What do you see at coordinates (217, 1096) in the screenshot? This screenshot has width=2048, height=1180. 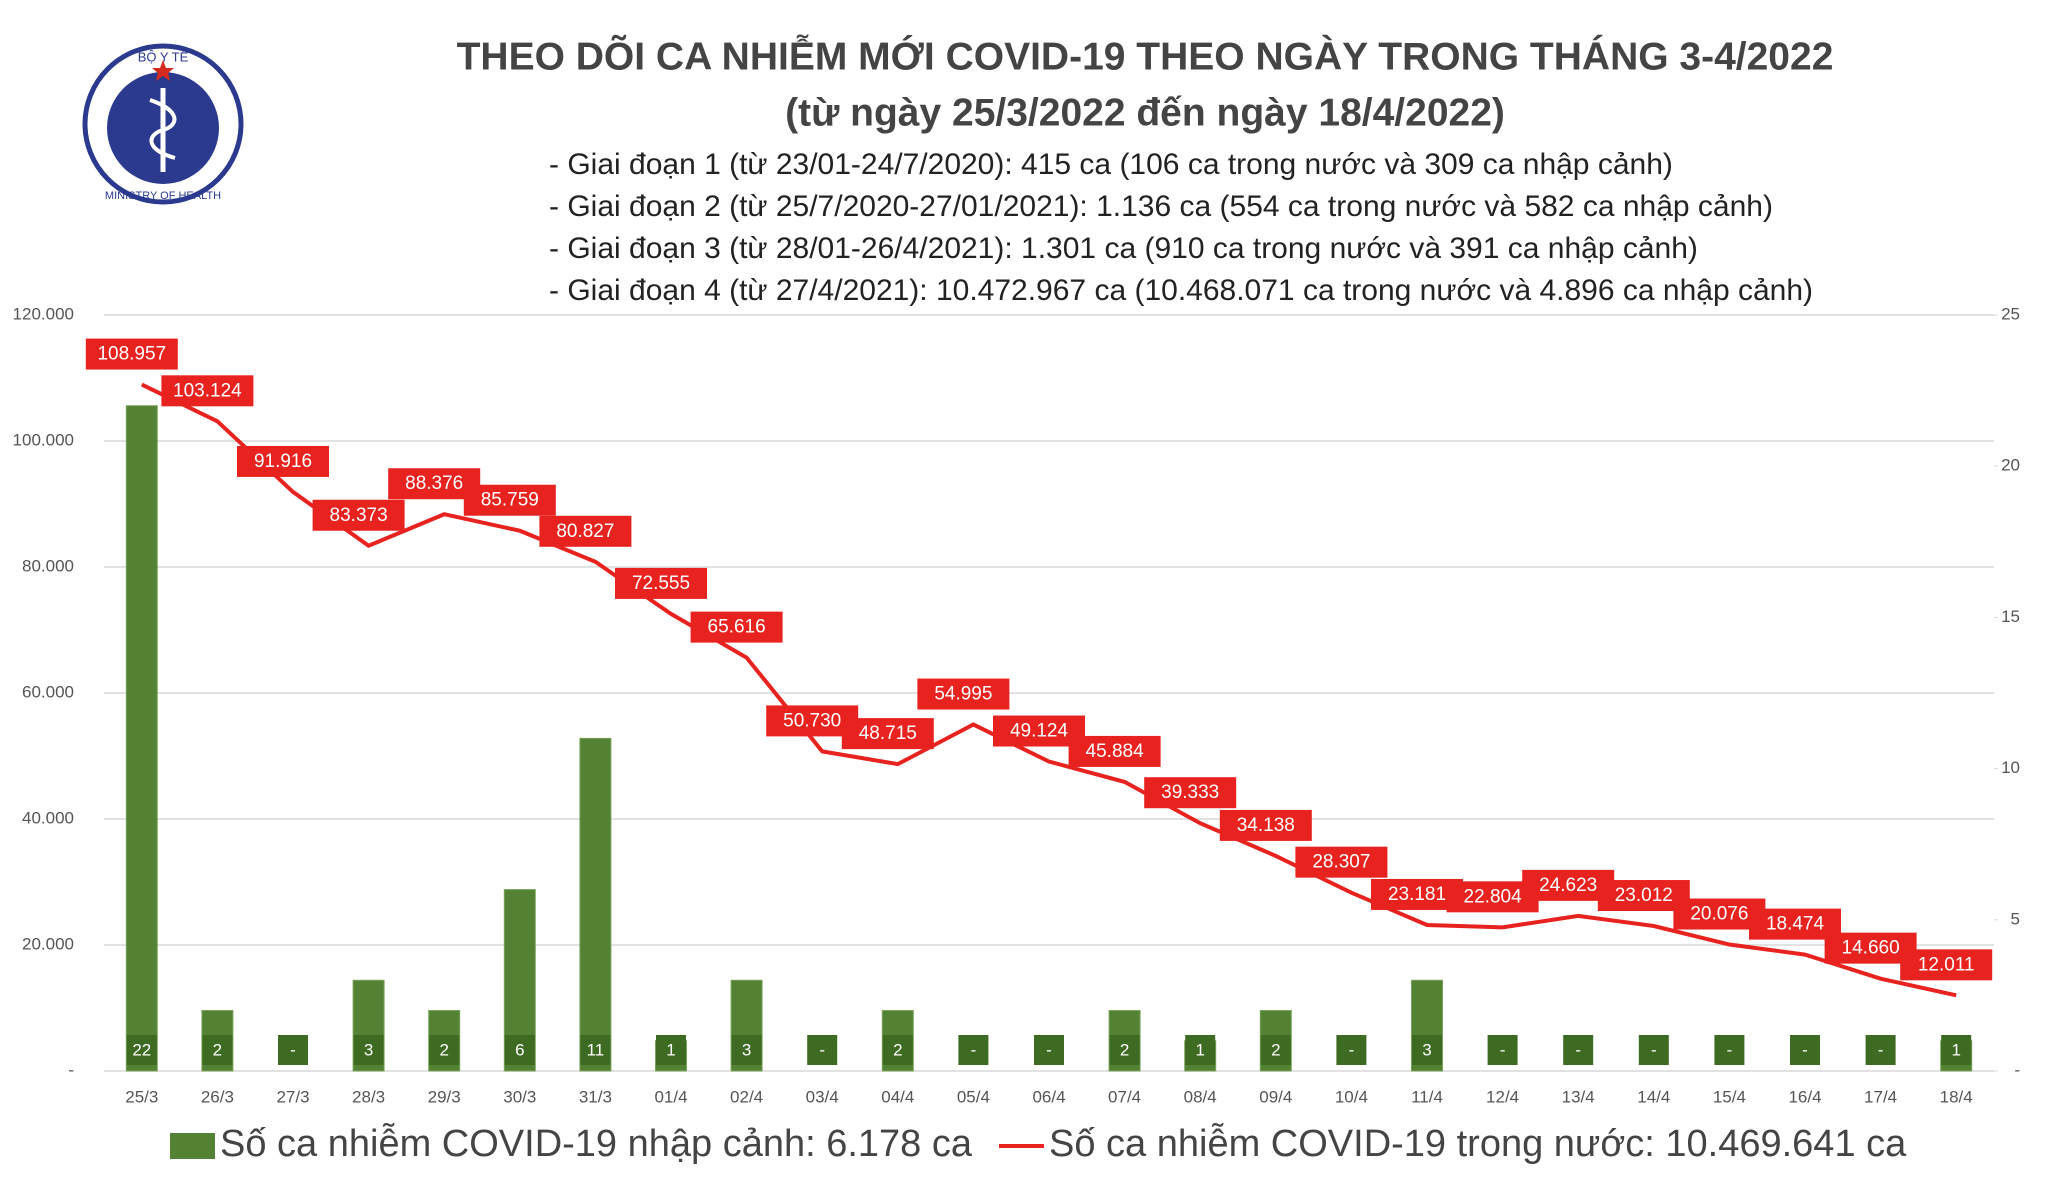 I see `x-tick-label: 26/3` at bounding box center [217, 1096].